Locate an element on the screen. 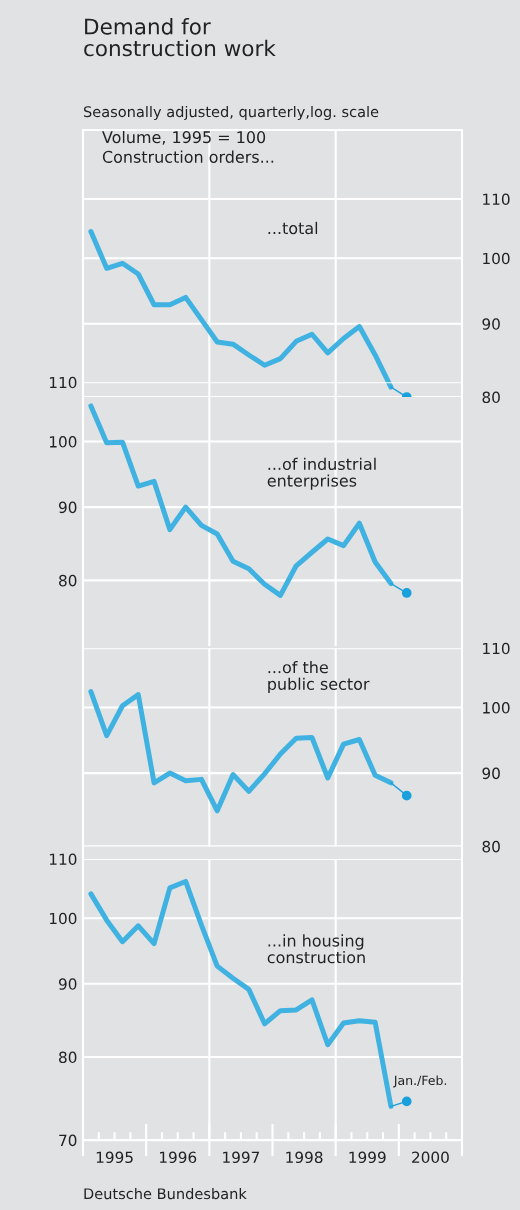 The image size is (520, 1210). annotation: ...of the public sector is located at coordinates (319, 677).